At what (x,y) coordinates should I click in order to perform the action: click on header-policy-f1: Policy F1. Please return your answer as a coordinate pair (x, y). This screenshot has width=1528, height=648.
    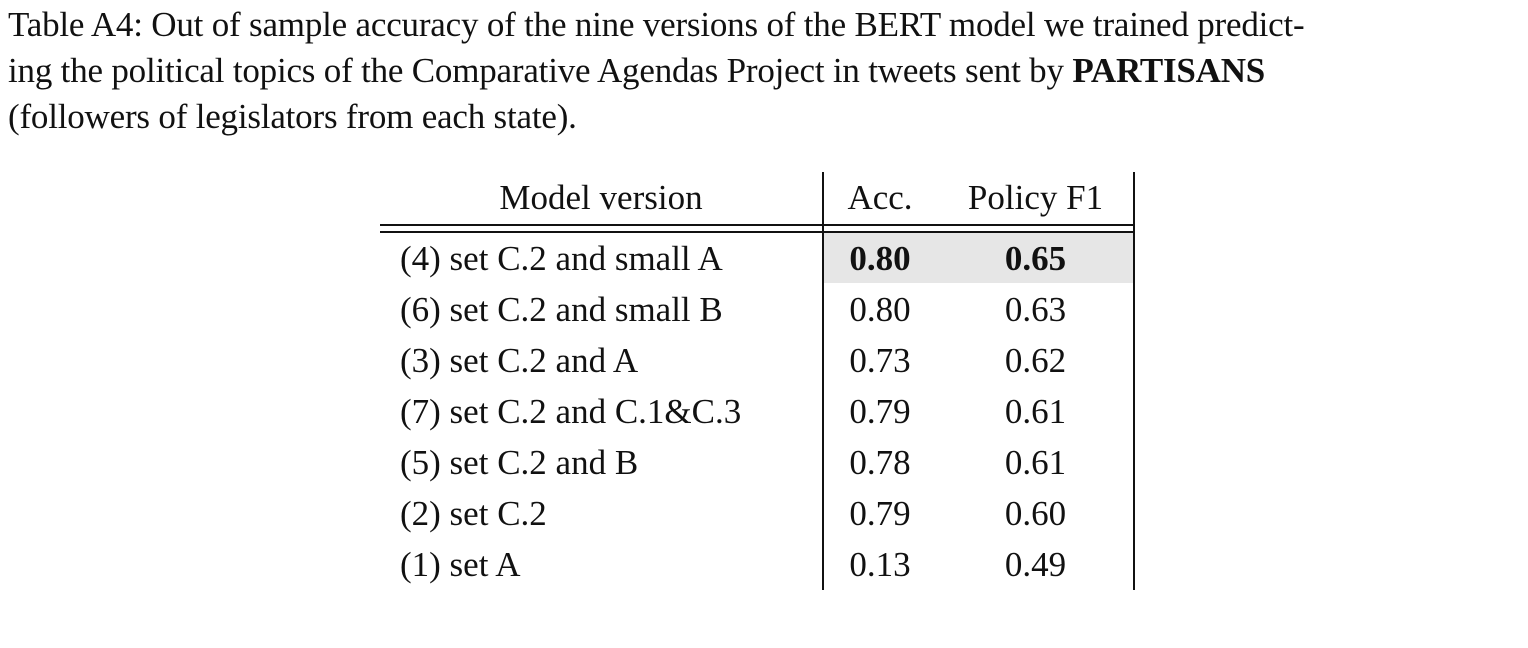
    Looking at the image, I should click on (1035, 197).